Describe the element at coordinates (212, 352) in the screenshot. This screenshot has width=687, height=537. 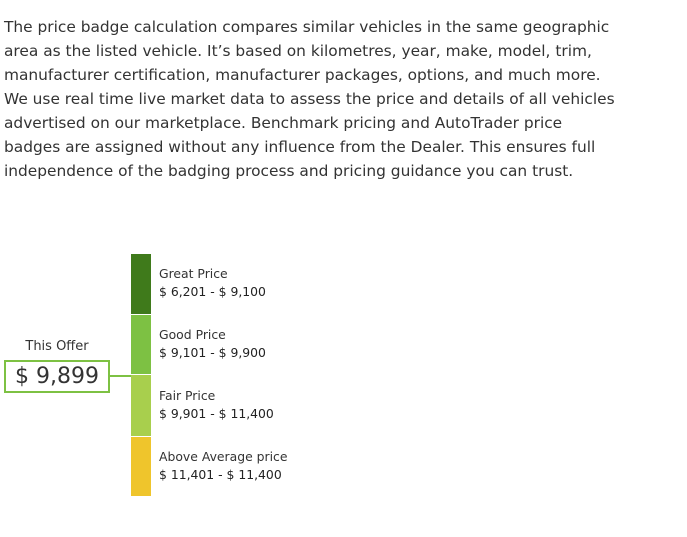
I see `good-price-range: $ 9,101 - $ 9,900` at that location.